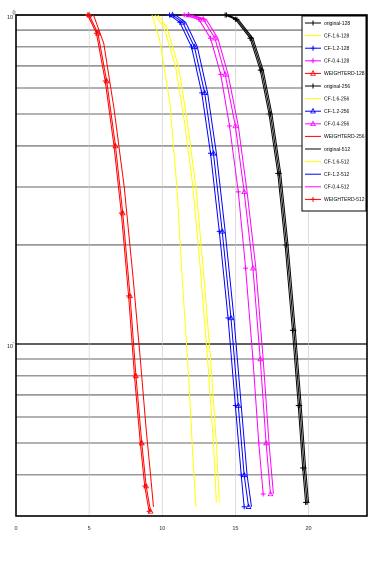 The image size is (369, 567). What do you see at coordinates (162, 529) in the screenshot?
I see `x-tick-label: 10` at bounding box center [162, 529].